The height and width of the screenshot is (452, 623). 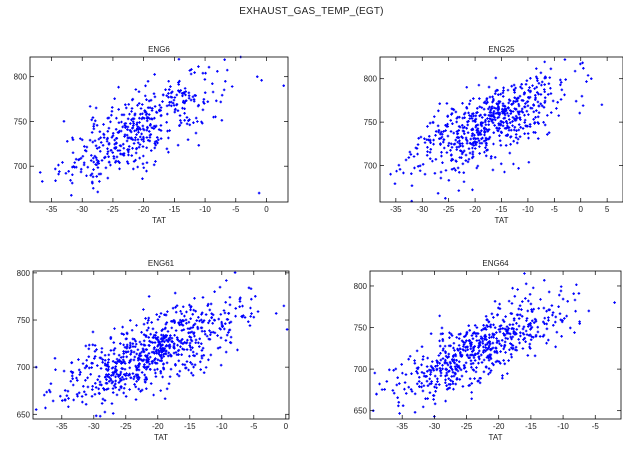 What do you see at coordinates (161, 263) in the screenshot?
I see `panel-title: ENG61` at bounding box center [161, 263].